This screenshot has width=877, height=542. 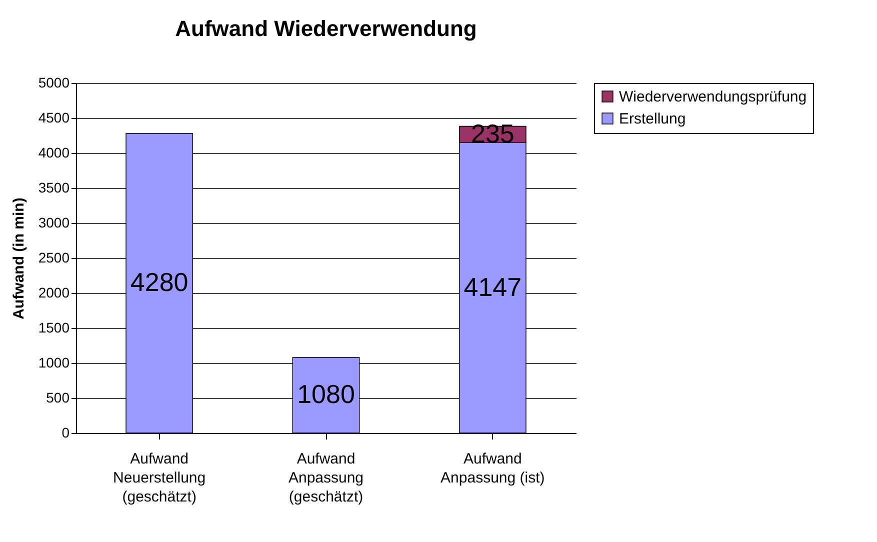 What do you see at coordinates (493, 287) in the screenshot?
I see `data-label: 4147` at bounding box center [493, 287].